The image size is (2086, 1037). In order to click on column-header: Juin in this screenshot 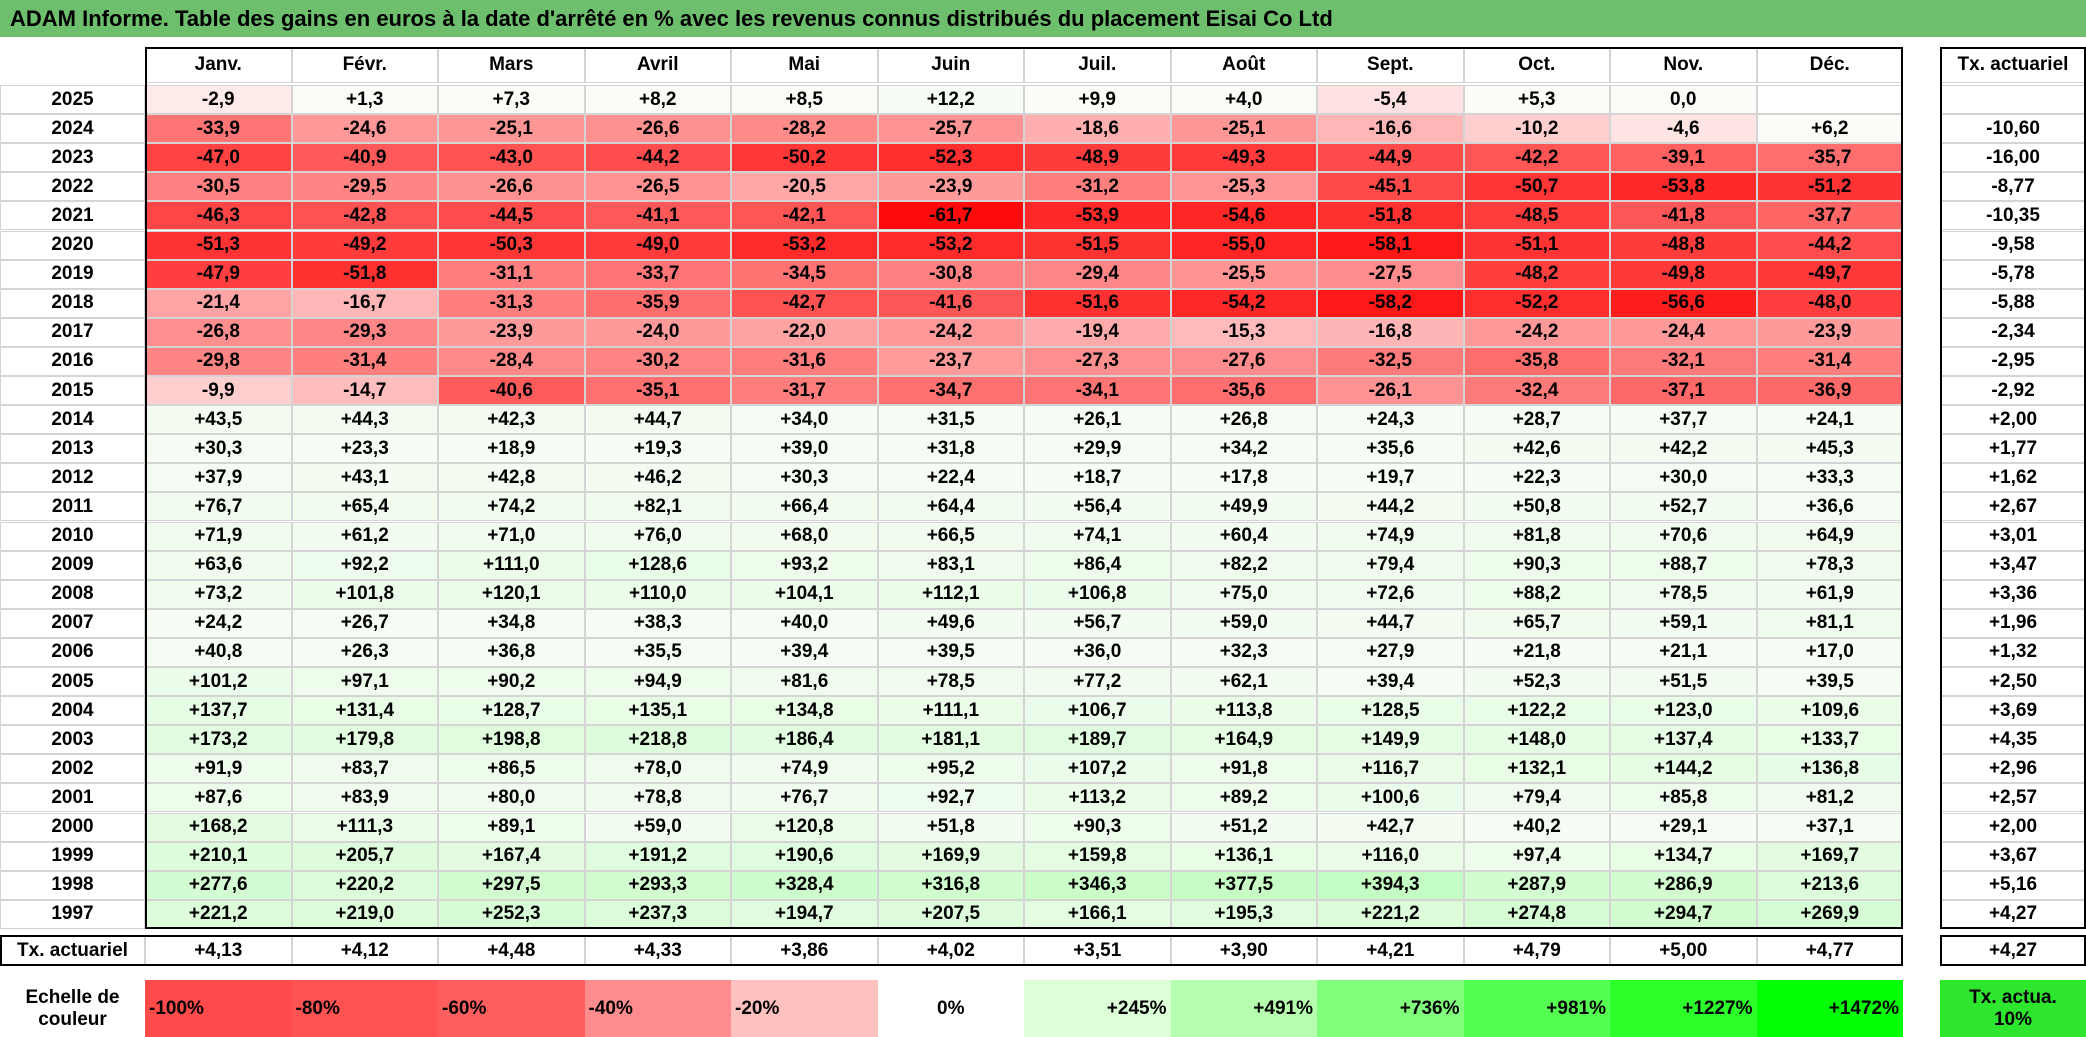, I will do `click(950, 65)`.